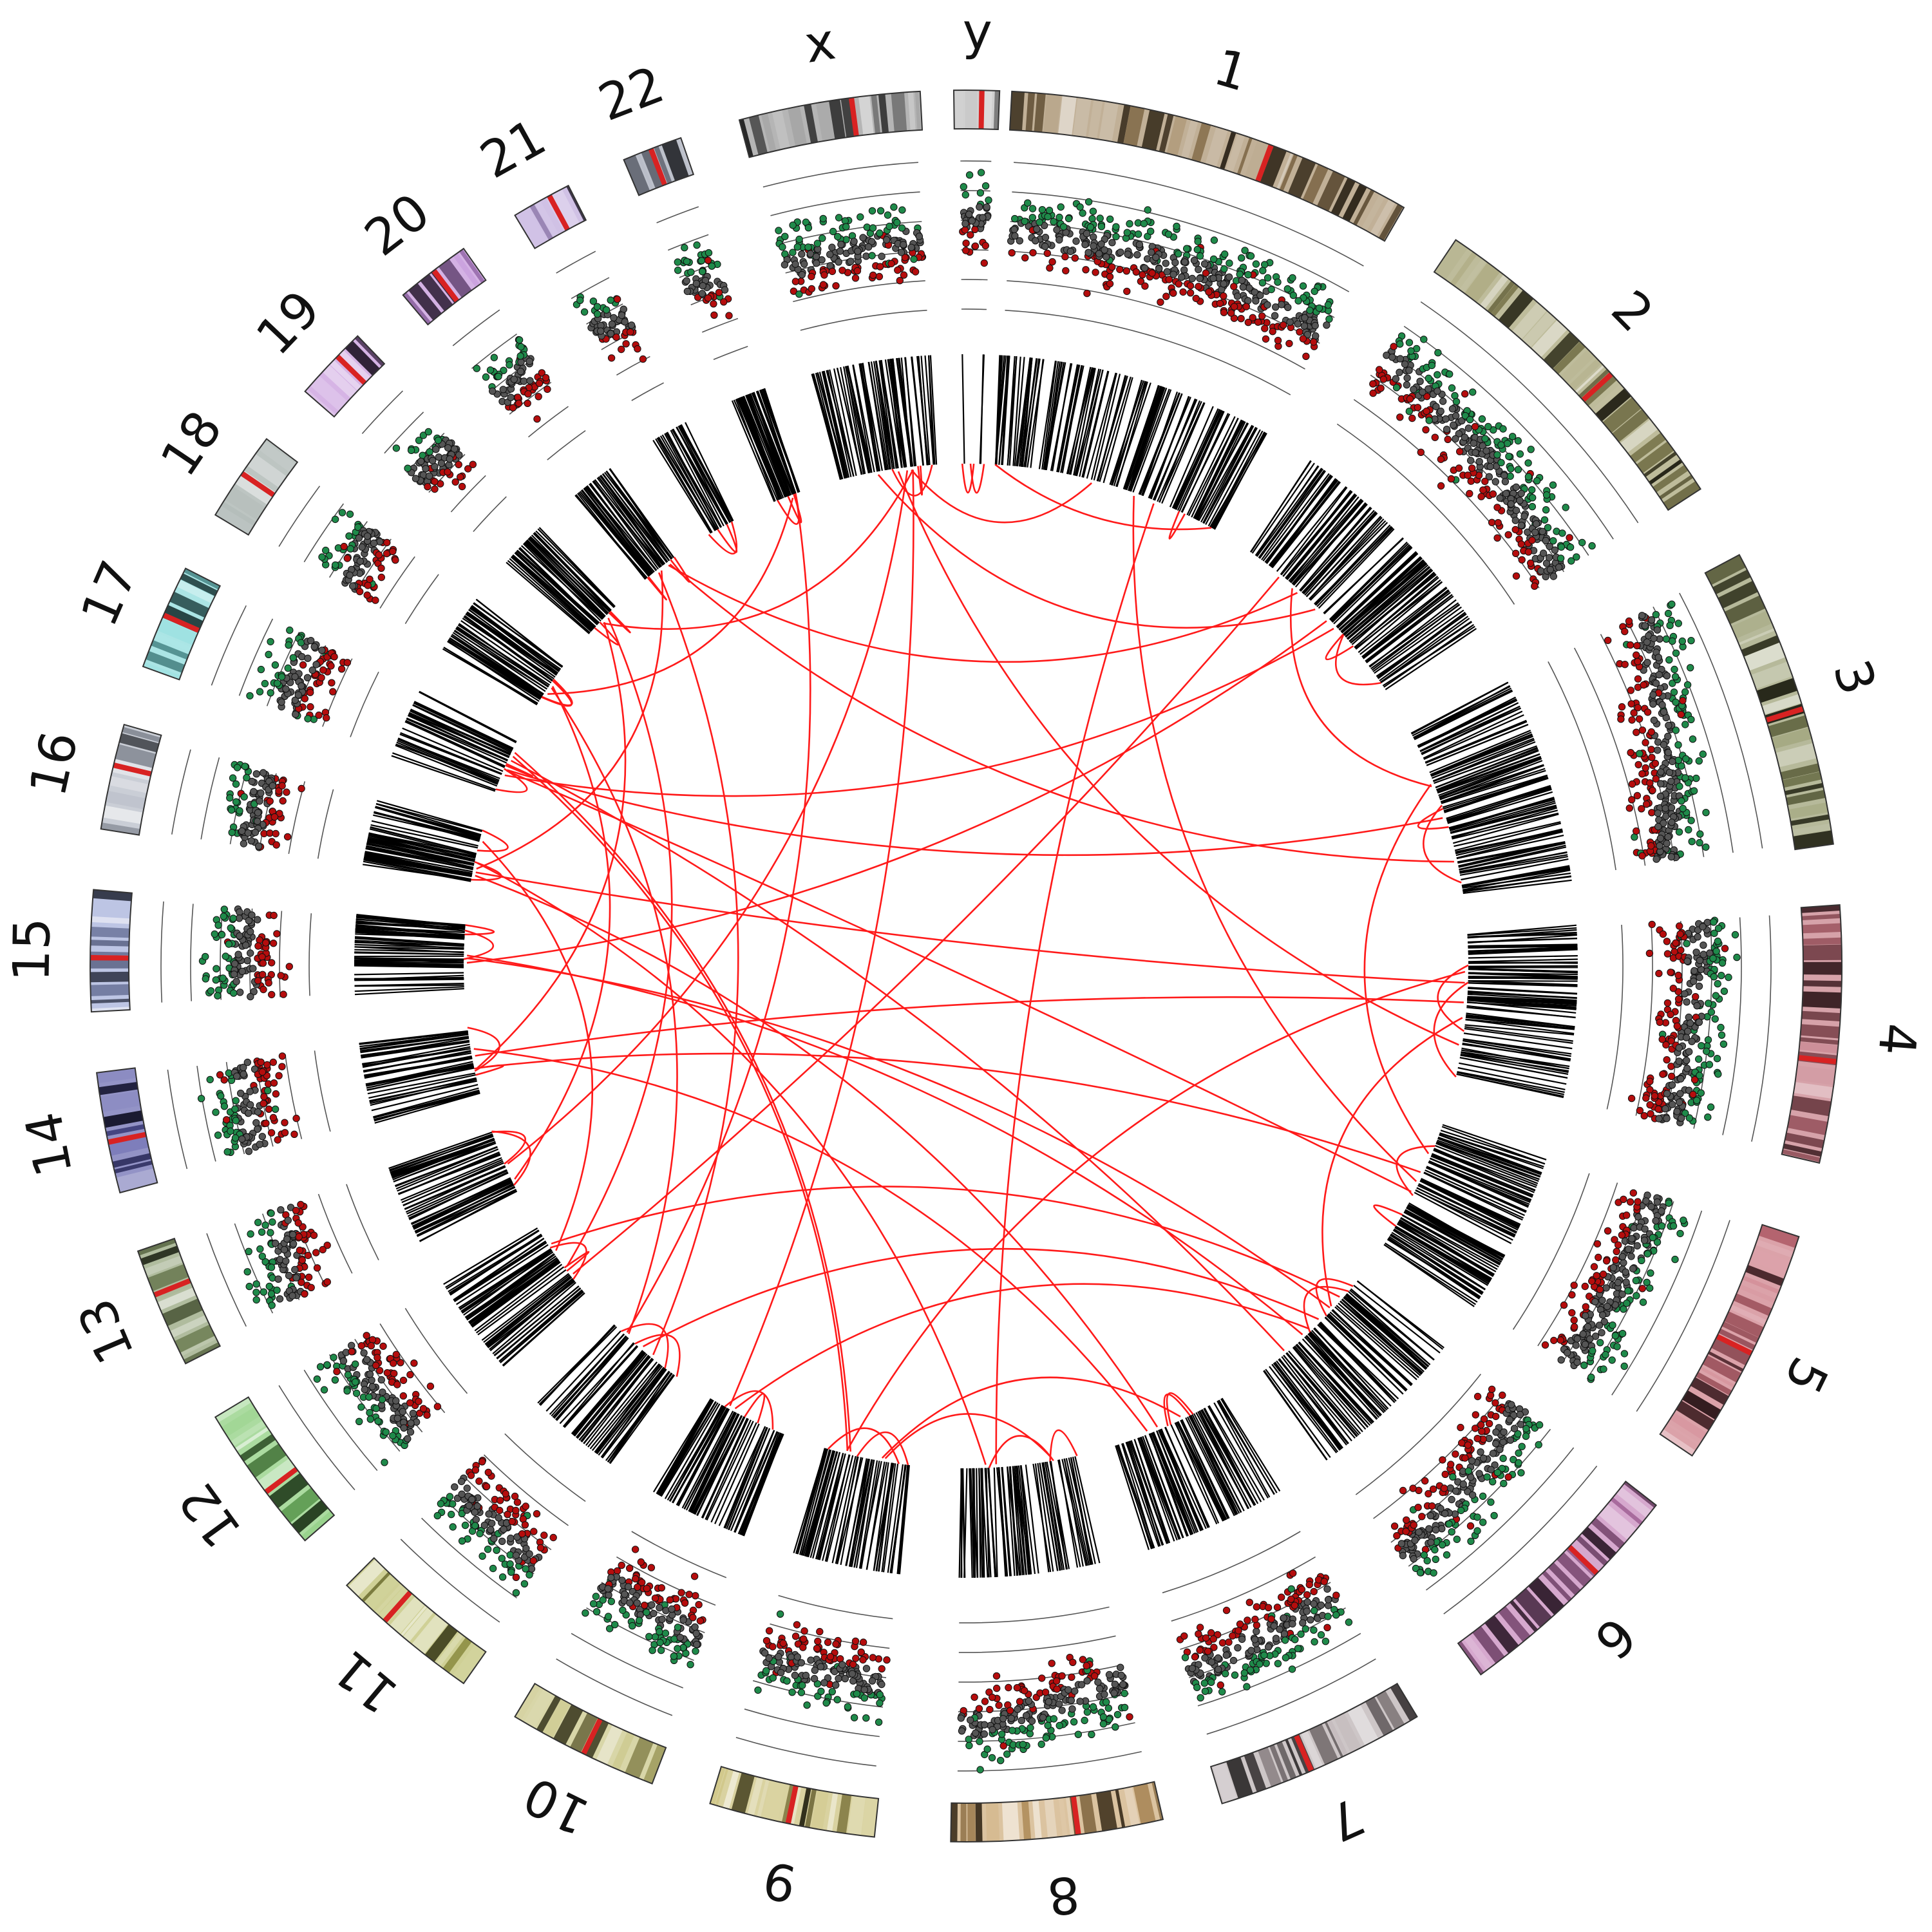 The width and height of the screenshot is (1932, 1932). I want to click on copy-number-y, so click(975, 235).